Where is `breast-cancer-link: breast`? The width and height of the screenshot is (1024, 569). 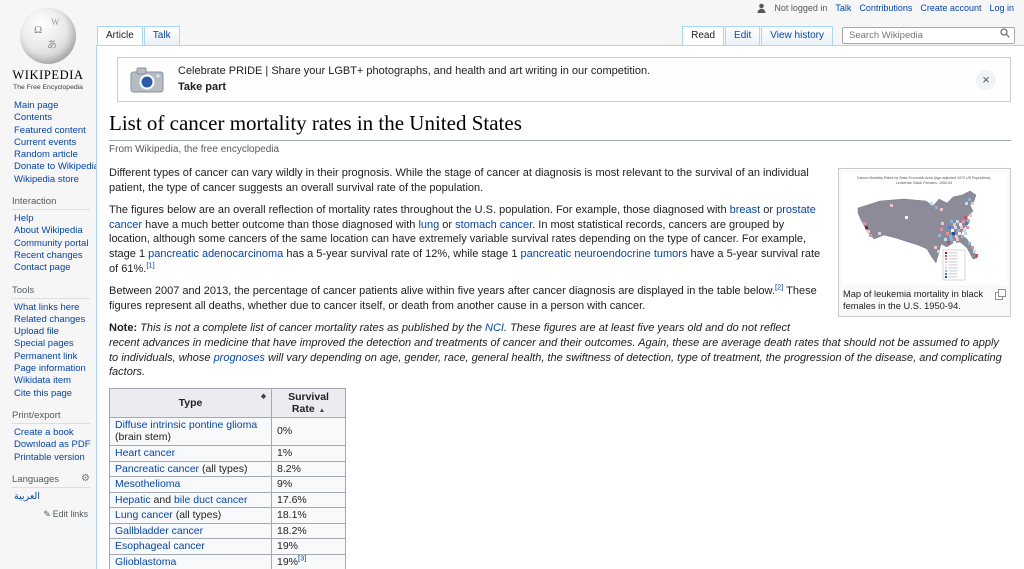 breast-cancer-link: breast is located at coordinates (745, 210).